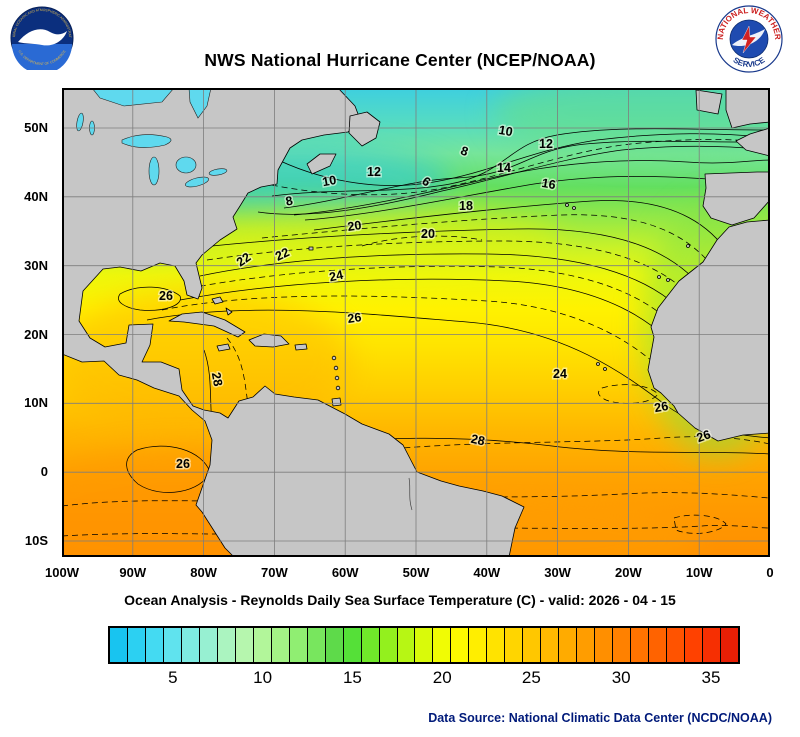  I want to click on colorbar-ticks: 5 10 15 20 25 30 35, so click(424, 679).